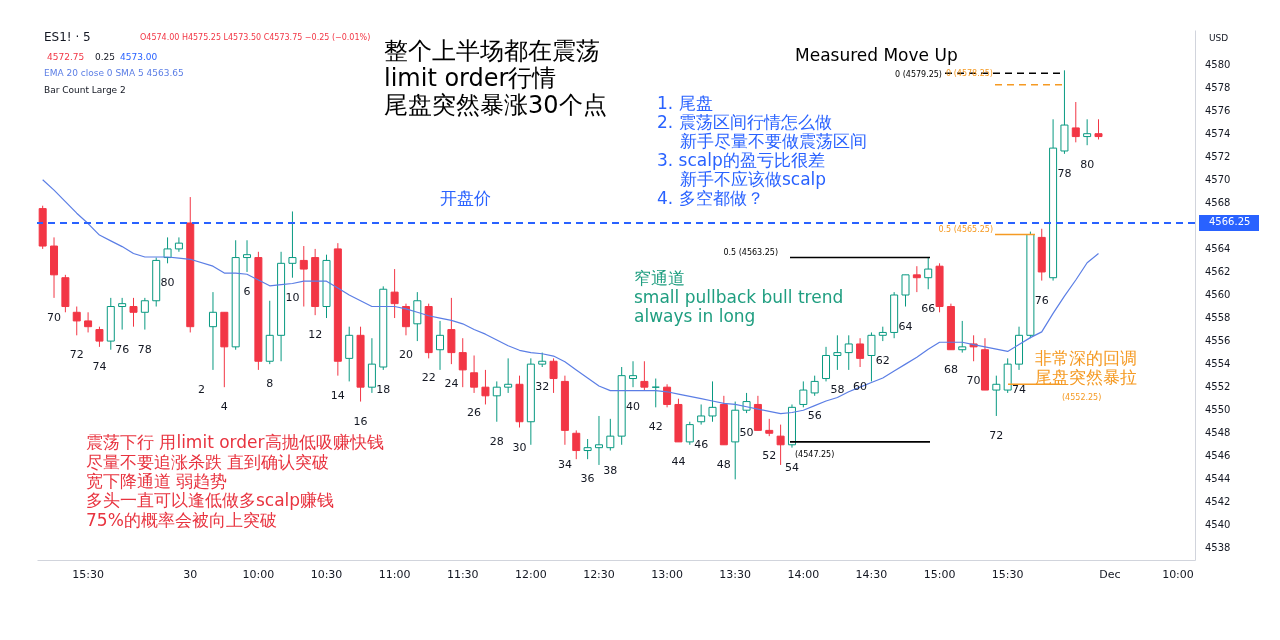  Describe the element at coordinates (405, 355) in the screenshot. I see `text: 20` at that location.